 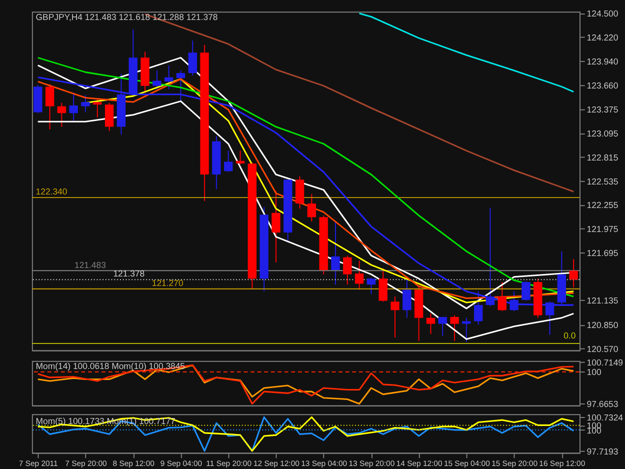 What do you see at coordinates (602, 301) in the screenshot?
I see `y-tick-label: 121.135` at bounding box center [602, 301].